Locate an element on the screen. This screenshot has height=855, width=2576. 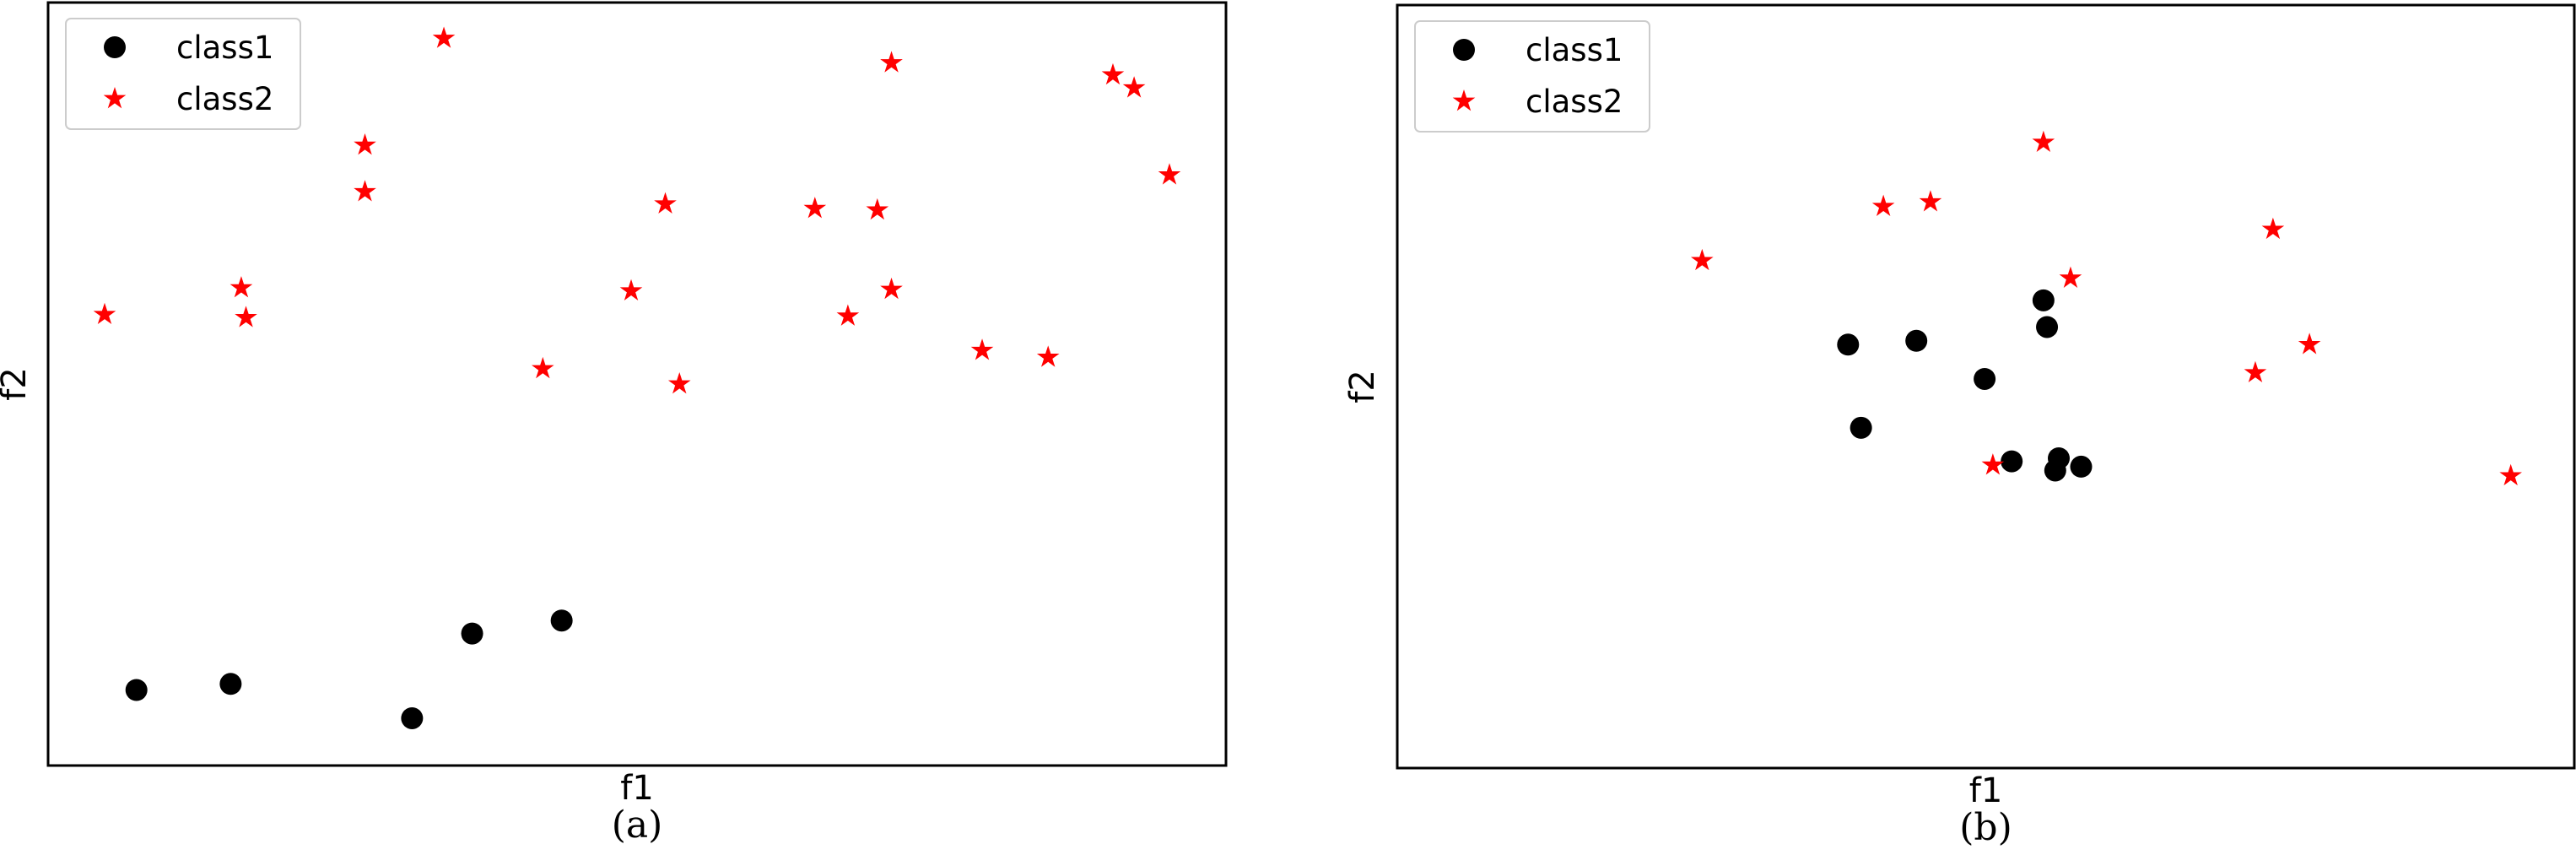
panel-caption: (a) is located at coordinates (637, 826).